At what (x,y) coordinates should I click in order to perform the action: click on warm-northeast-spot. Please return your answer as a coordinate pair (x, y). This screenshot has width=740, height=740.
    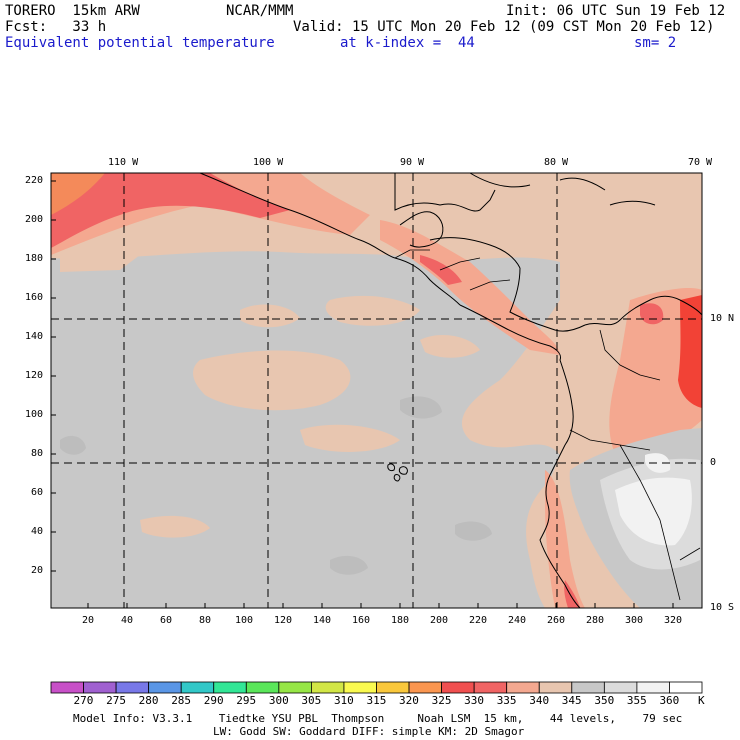
    Looking at the image, I should click on (652, 314).